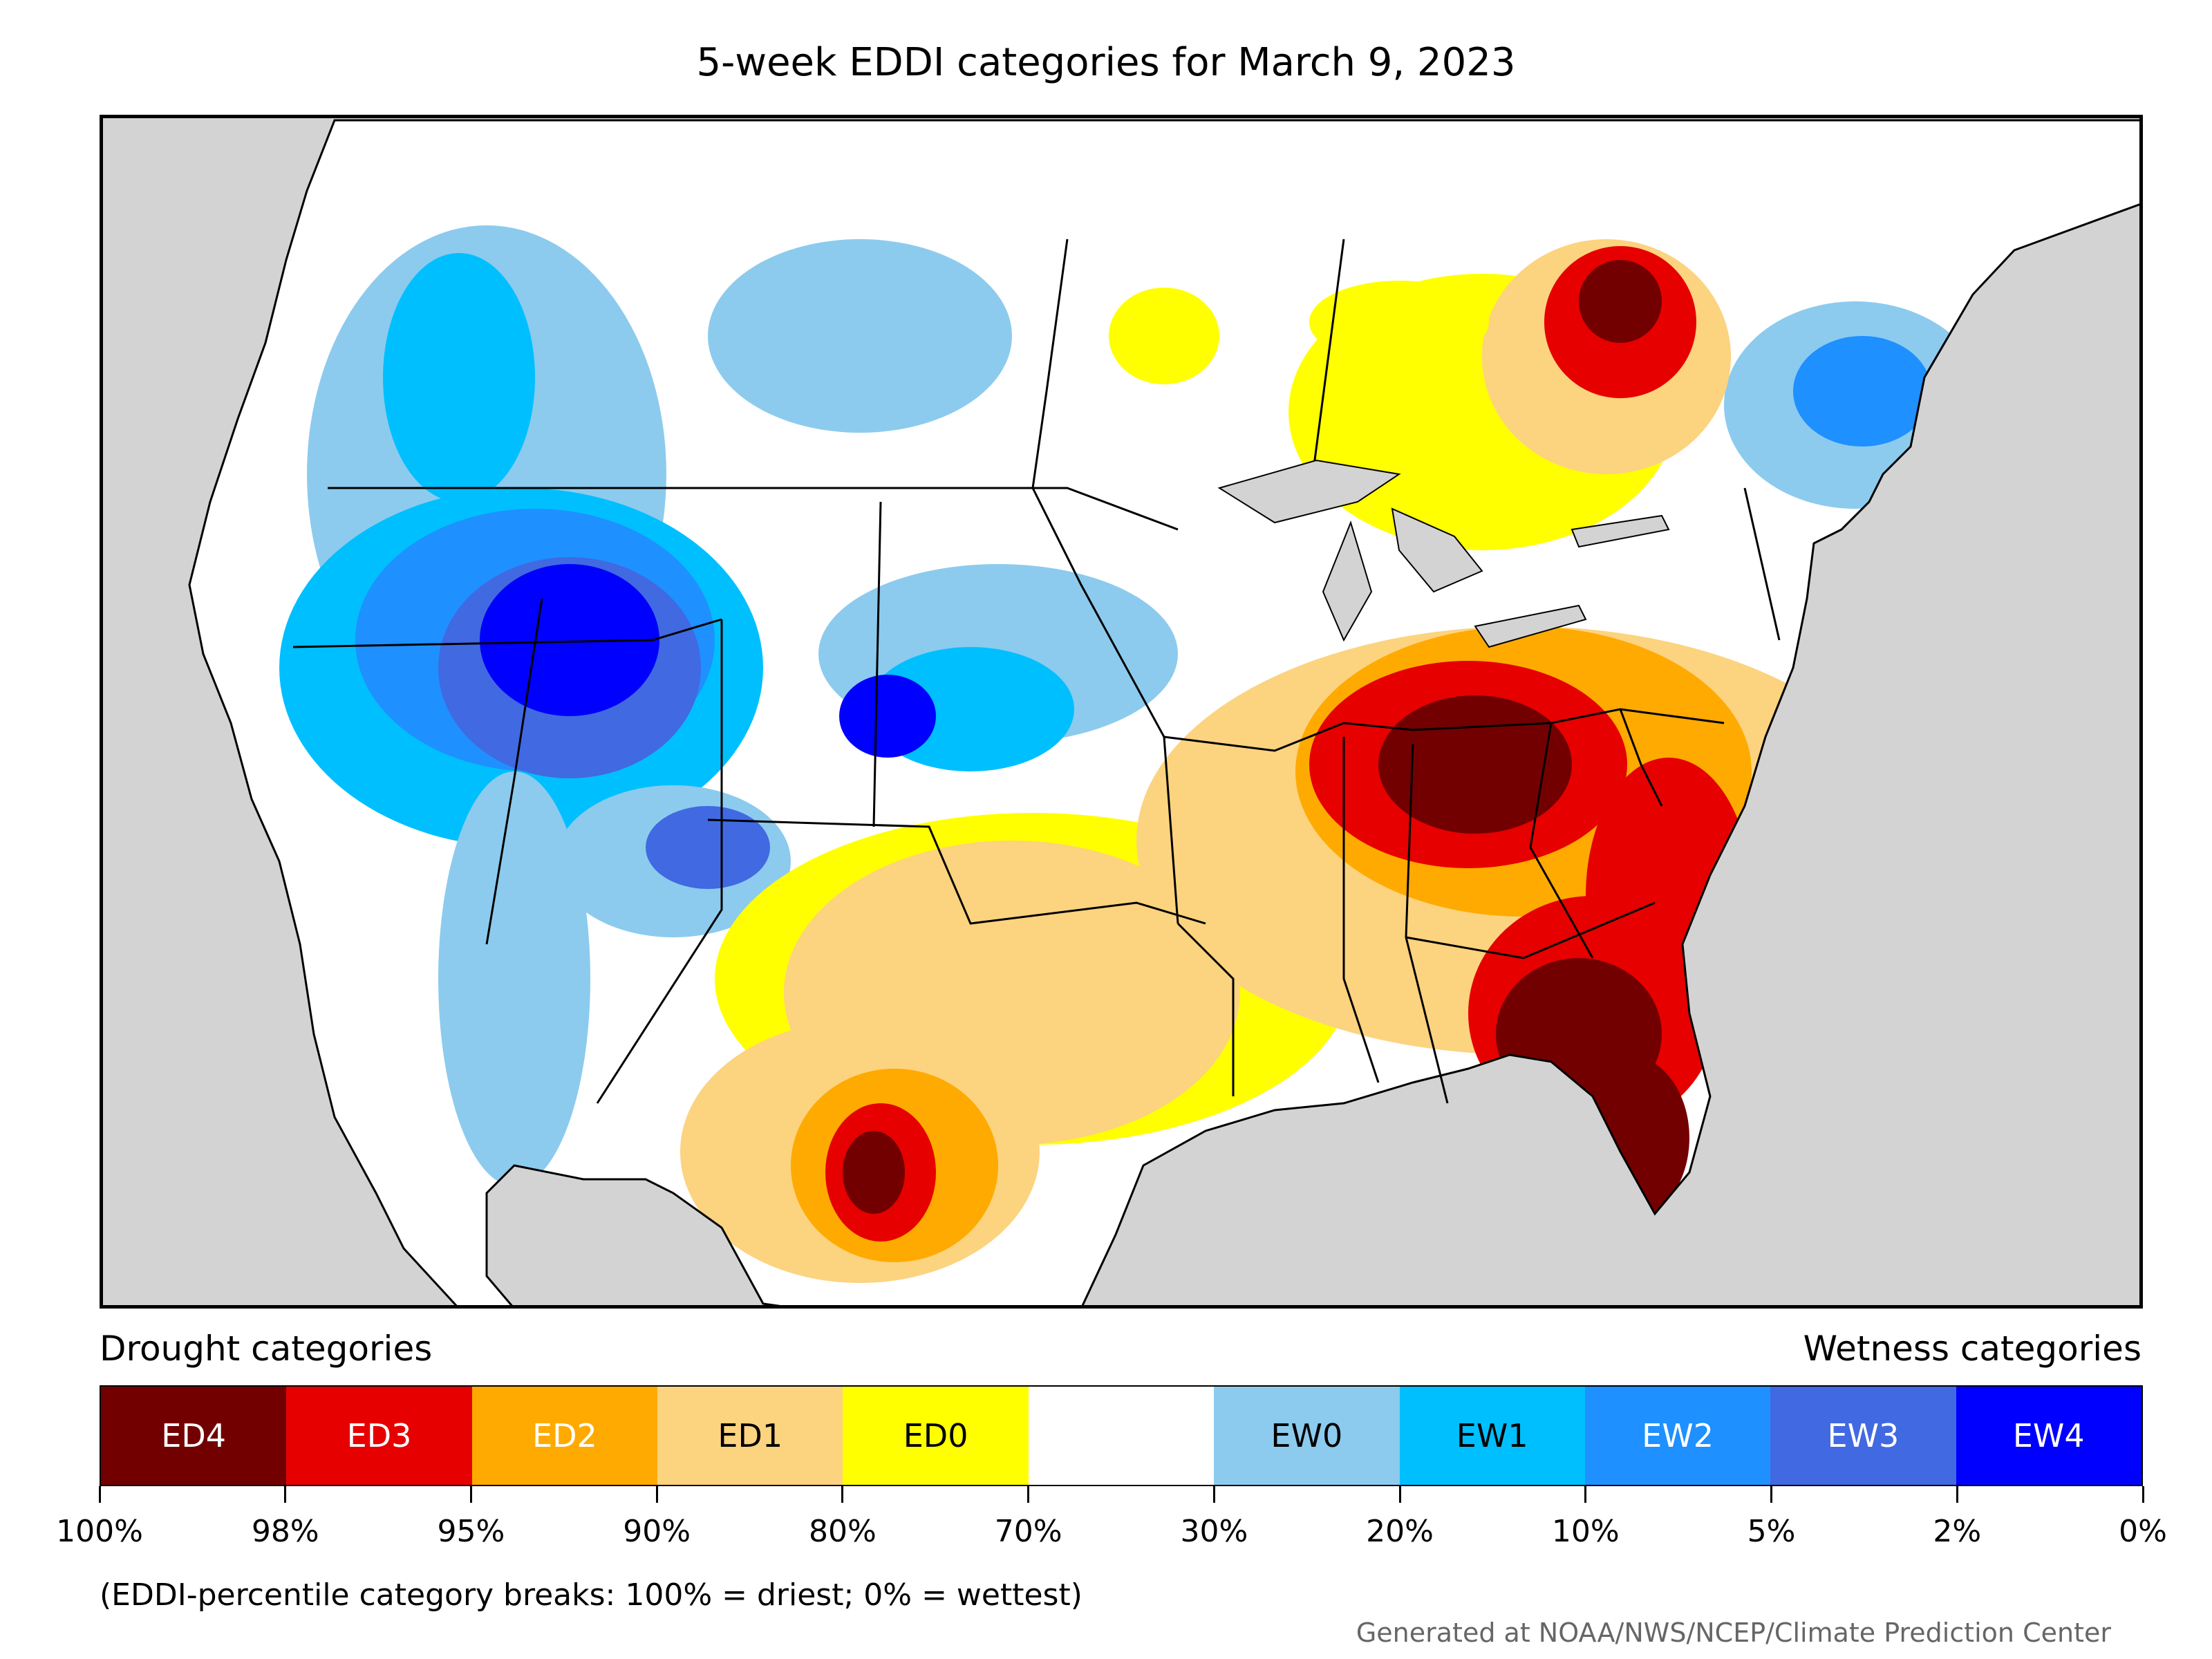 This screenshot has width=2212, height=1659. I want to click on category-swatch-ed3: ED3, so click(379, 1436).